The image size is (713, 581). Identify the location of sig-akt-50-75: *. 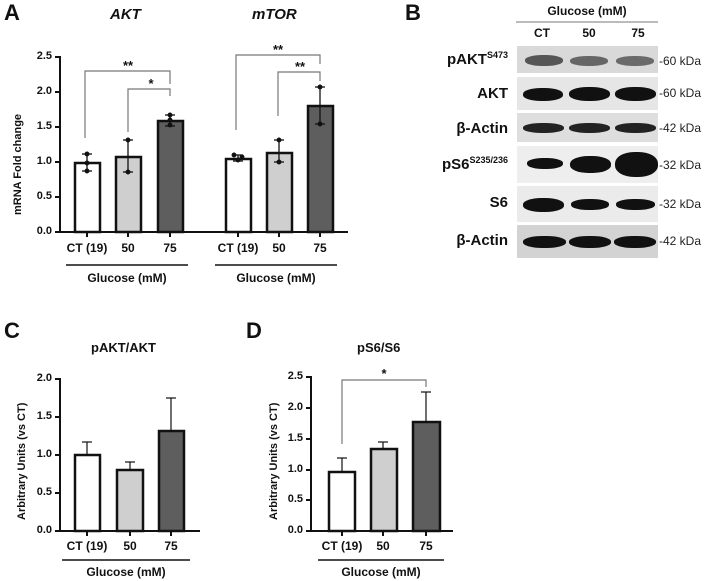
(151, 83).